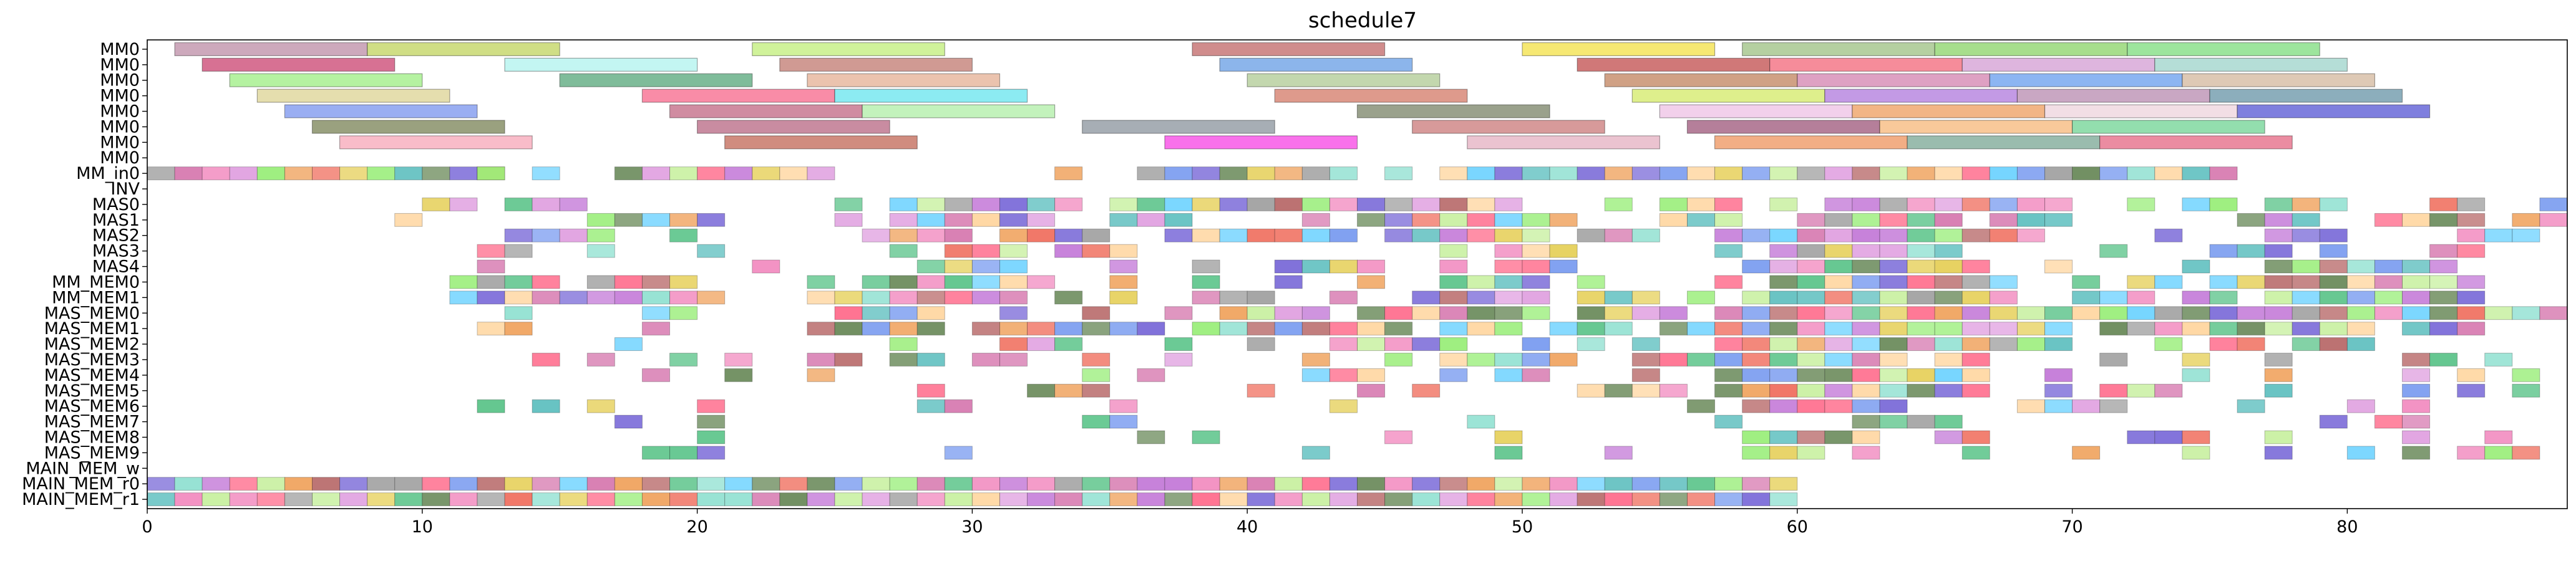 The height and width of the screenshot is (561, 2576). Describe the element at coordinates (92, 360) in the screenshot. I see `y-tick-label: MAS_MEM3` at that location.